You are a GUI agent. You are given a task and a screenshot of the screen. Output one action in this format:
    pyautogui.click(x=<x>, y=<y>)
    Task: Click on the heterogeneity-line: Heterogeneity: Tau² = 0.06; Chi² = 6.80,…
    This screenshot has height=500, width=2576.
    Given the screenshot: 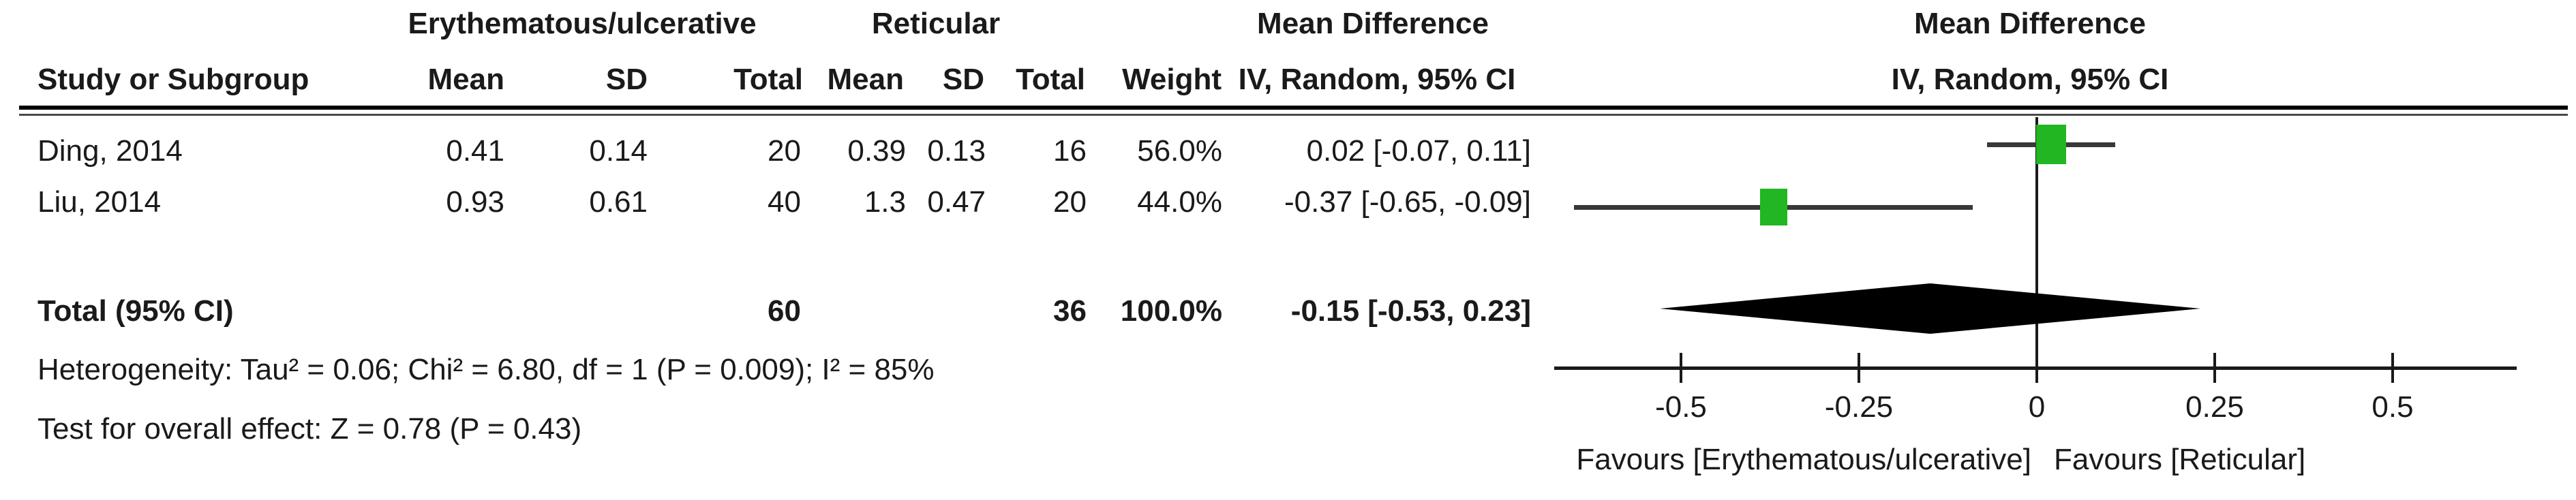 What is the action you would take?
    pyautogui.click(x=486, y=369)
    